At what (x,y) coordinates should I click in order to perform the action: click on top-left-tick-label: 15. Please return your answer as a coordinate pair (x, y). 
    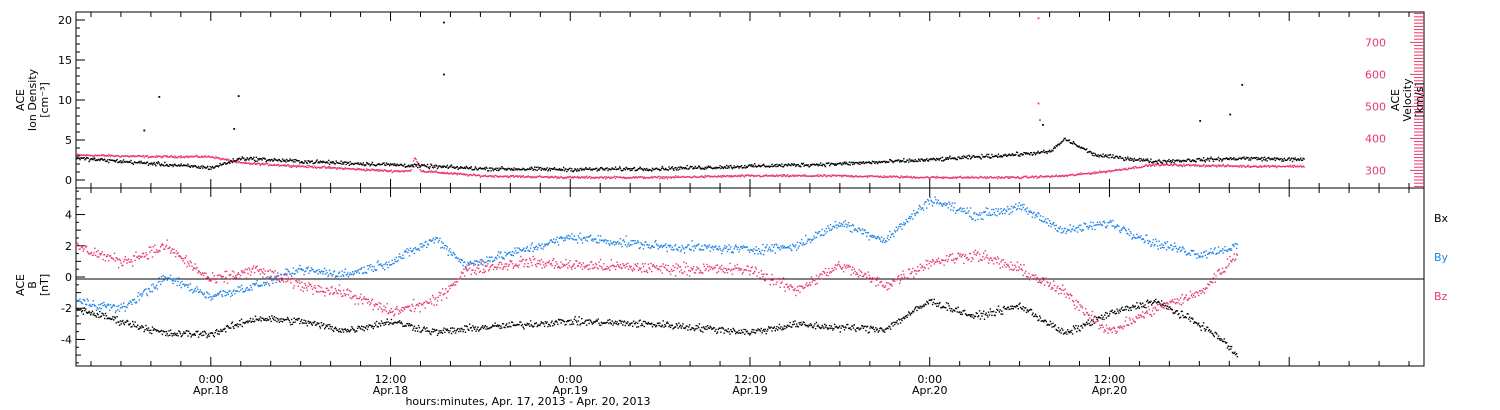
    Looking at the image, I should click on (65, 60).